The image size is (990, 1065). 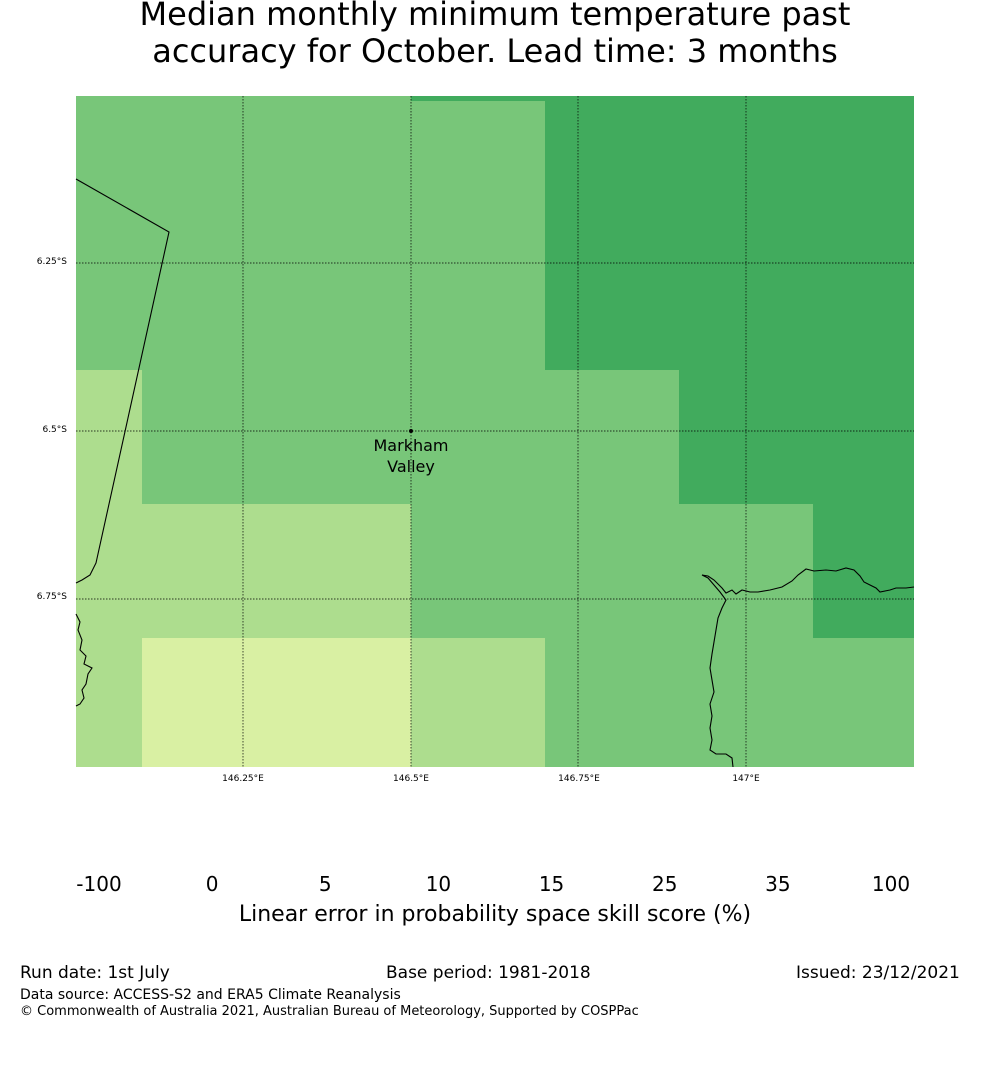 What do you see at coordinates (411, 779) in the screenshot?
I see `lon-label: 146.5°E` at bounding box center [411, 779].